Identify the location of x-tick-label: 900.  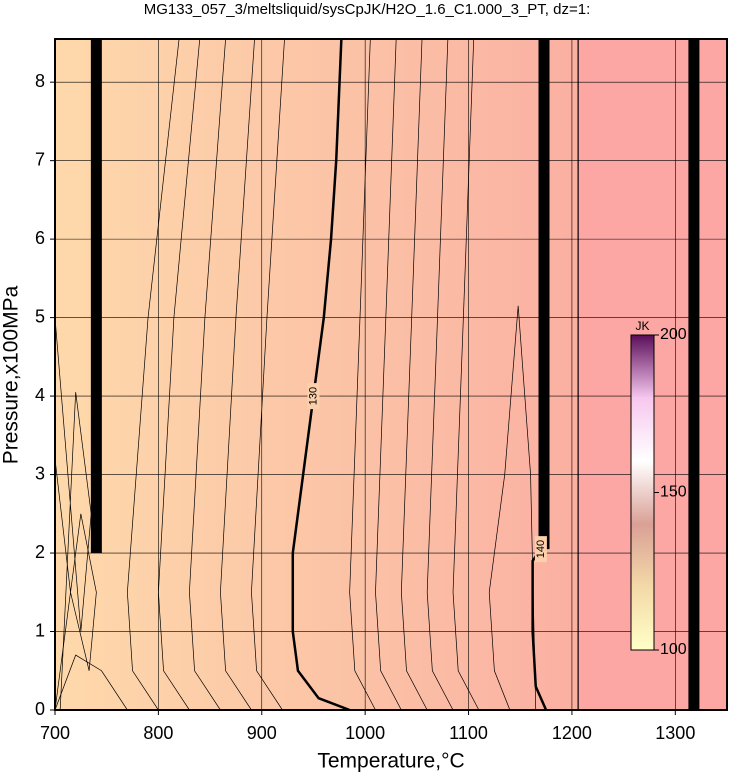
(262, 733).